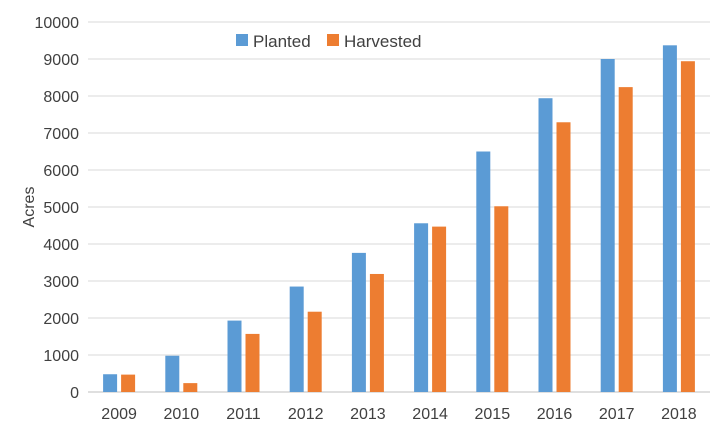 This screenshot has height=433, width=717. What do you see at coordinates (61, 282) in the screenshot?
I see `y-tick-label: 3000` at bounding box center [61, 282].